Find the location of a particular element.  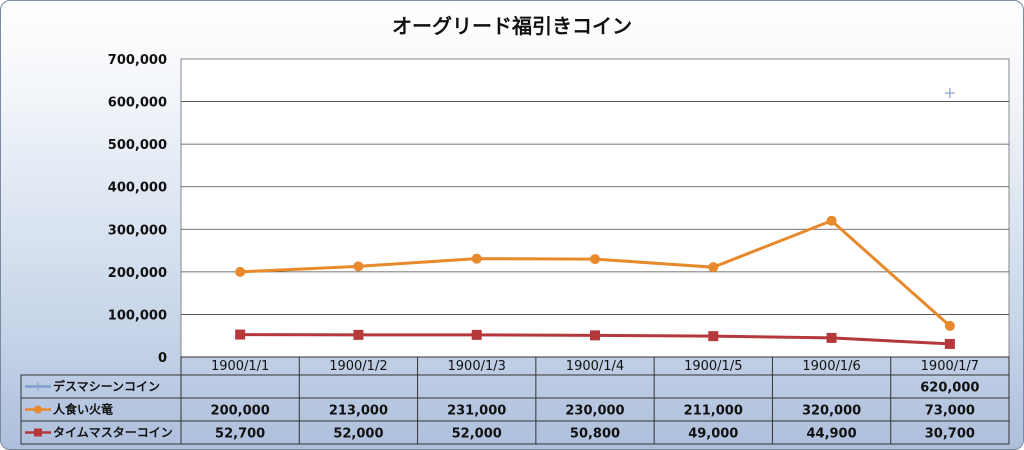

y-tick-label: 300,000 is located at coordinates (137, 230).